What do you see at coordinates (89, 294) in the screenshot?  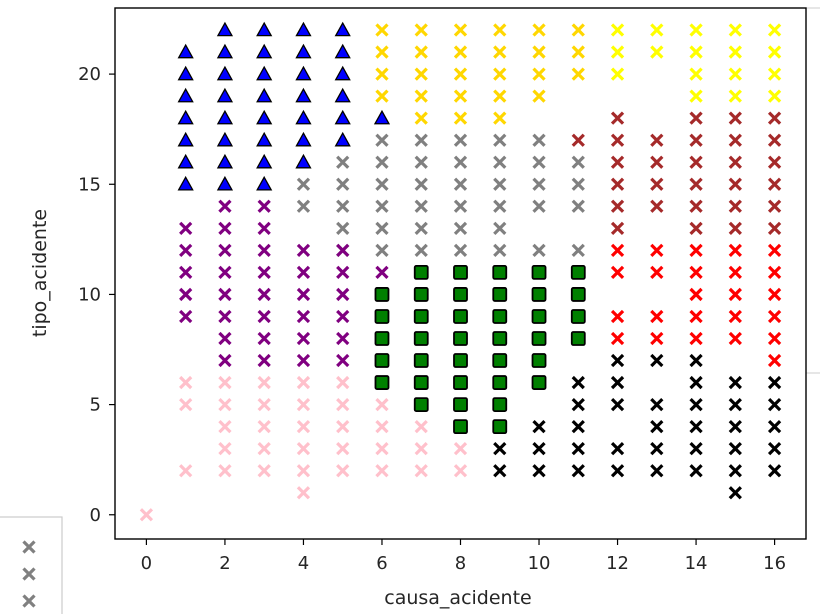 I see `y-tick-label: 10` at bounding box center [89, 294].